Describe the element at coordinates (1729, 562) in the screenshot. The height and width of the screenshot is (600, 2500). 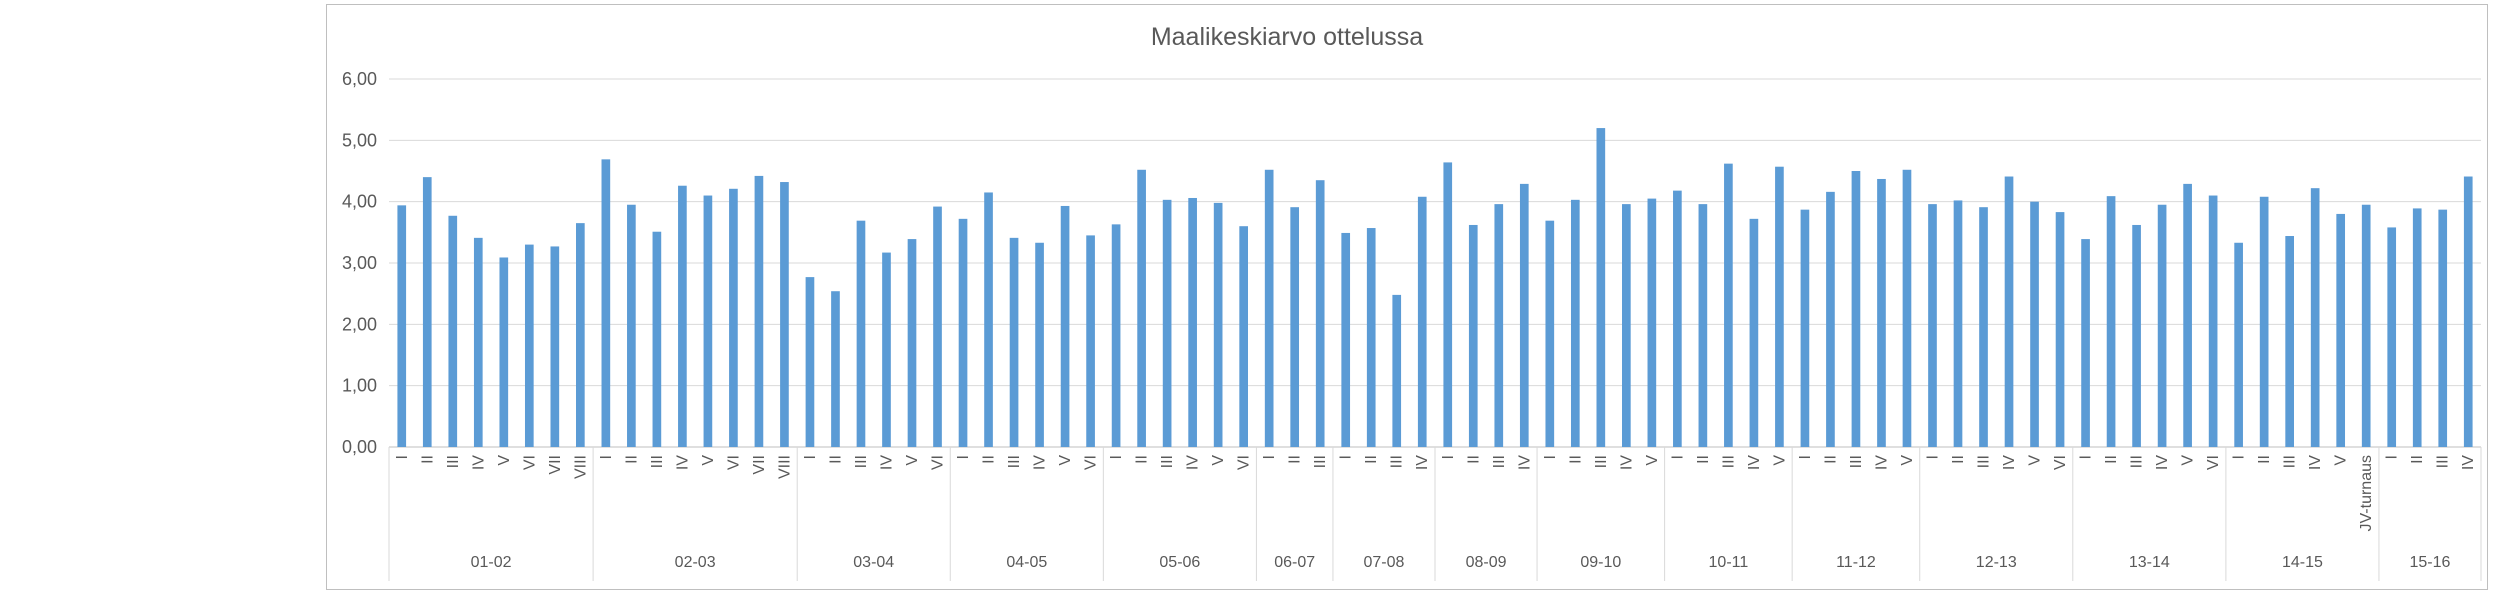
I see `group-label: 10-11` at that location.